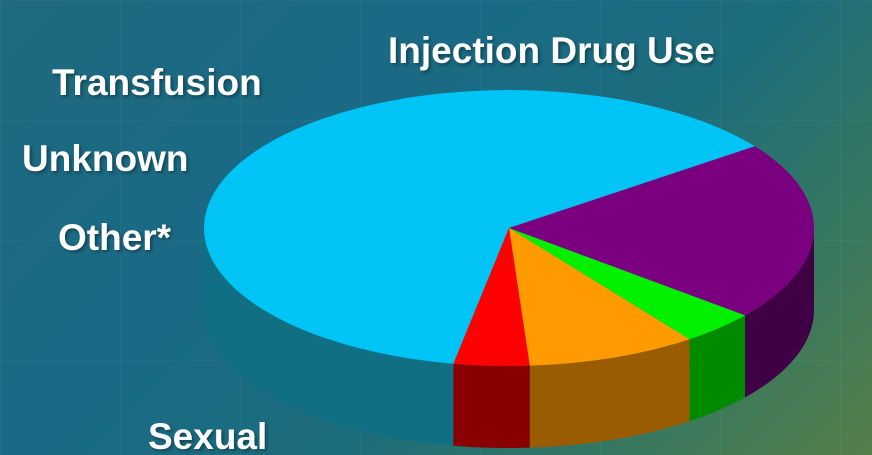 Image resolution: width=872 pixels, height=455 pixels. What do you see at coordinates (208, 435) in the screenshot?
I see `label-sexual: Sexual` at bounding box center [208, 435].